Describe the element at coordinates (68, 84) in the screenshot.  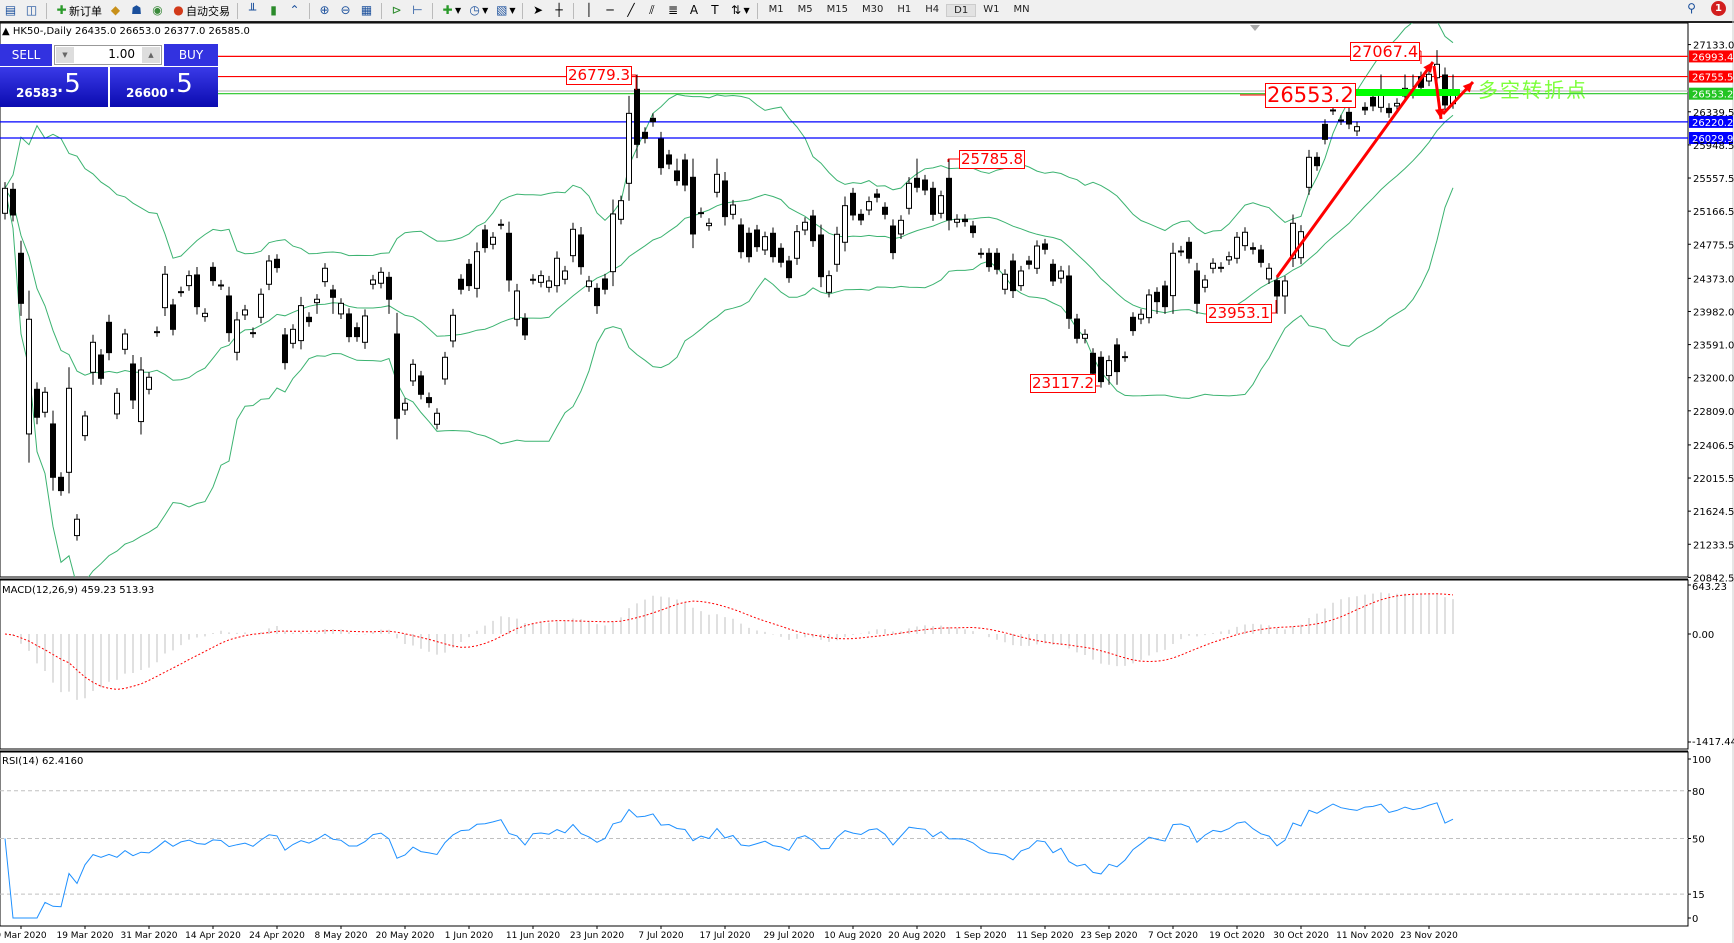
I see `sell-price-pips: .5` at that location.